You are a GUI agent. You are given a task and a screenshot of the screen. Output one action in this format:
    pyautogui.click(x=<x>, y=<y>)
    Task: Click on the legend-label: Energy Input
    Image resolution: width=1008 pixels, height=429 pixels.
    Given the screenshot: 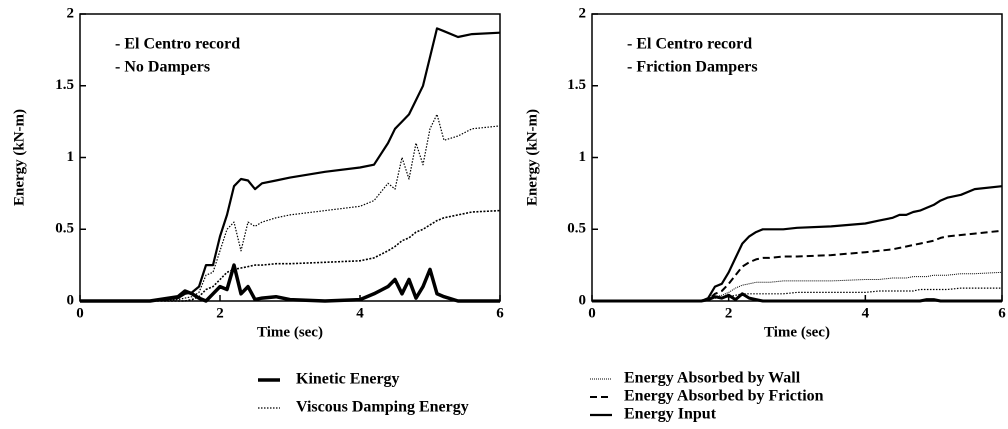 What is the action you would take?
    pyautogui.click(x=670, y=414)
    